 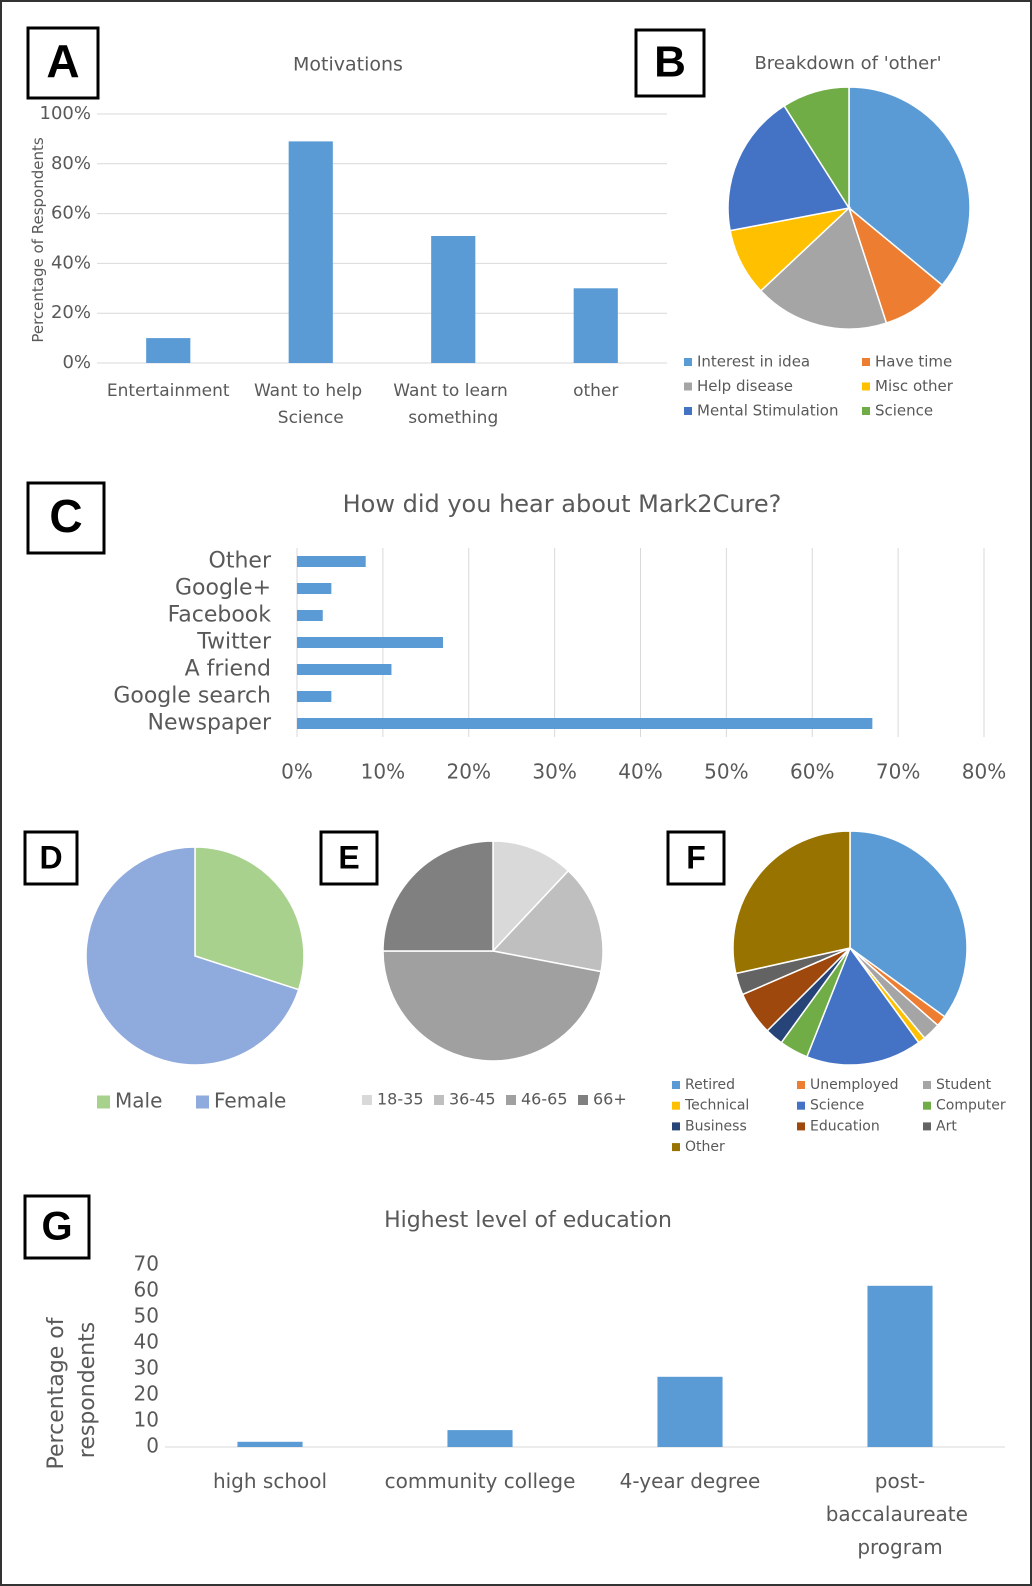 I want to click on x-tick-label: Want to learn something, so click(x=453, y=404).